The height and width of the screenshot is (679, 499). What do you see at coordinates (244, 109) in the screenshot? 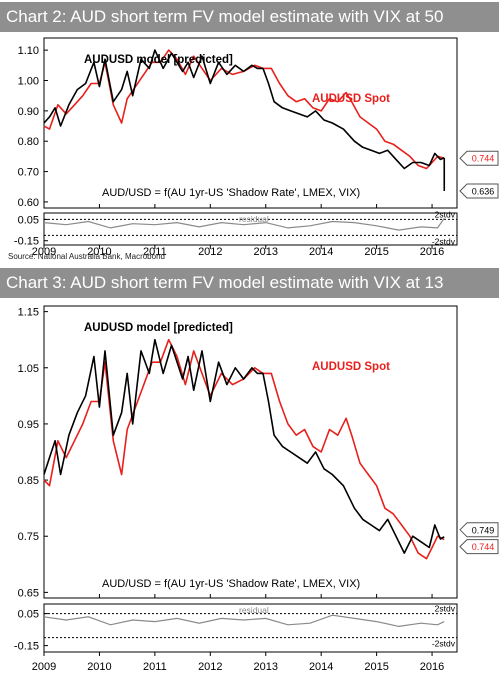
I see `model-series-line` at bounding box center [244, 109].